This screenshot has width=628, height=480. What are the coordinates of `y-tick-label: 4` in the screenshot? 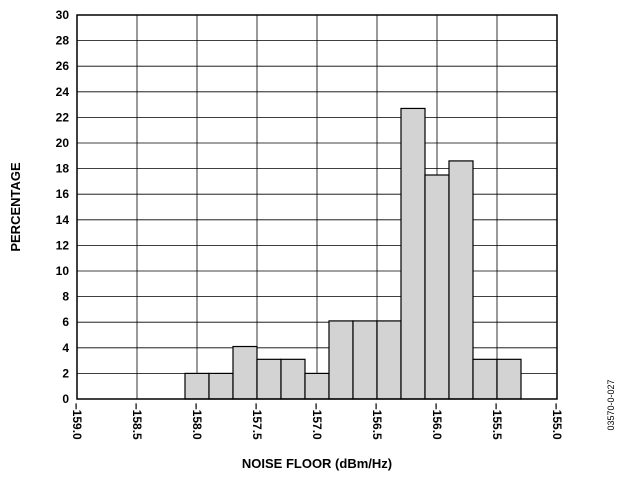 It's located at (65, 348).